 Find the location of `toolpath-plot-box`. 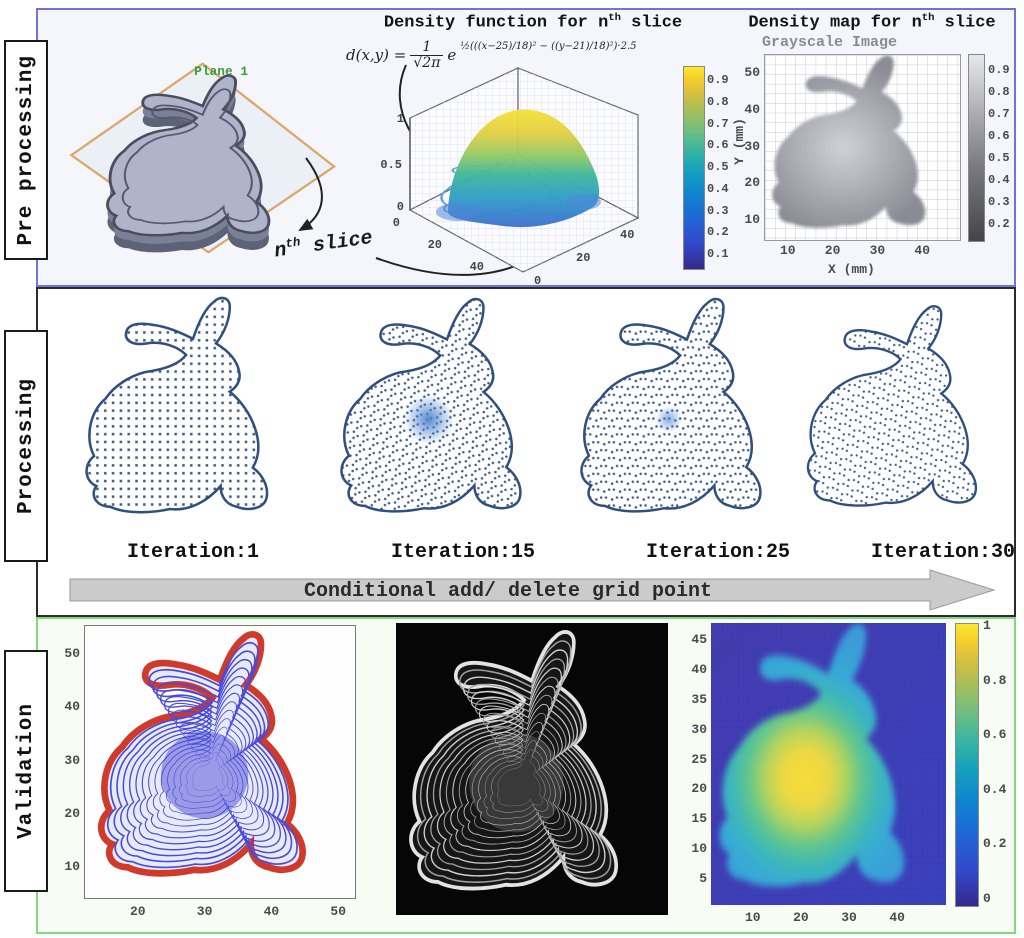

toolpath-plot-box is located at coordinates (220, 762).